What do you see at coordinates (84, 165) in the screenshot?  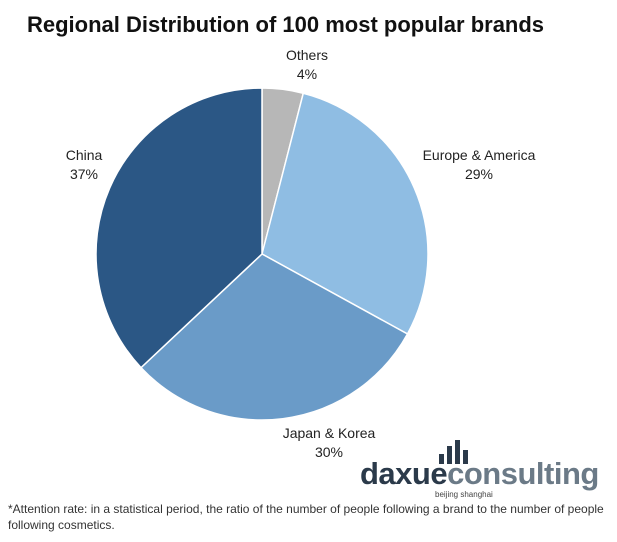 I see `slice-label-china: China 37%` at bounding box center [84, 165].